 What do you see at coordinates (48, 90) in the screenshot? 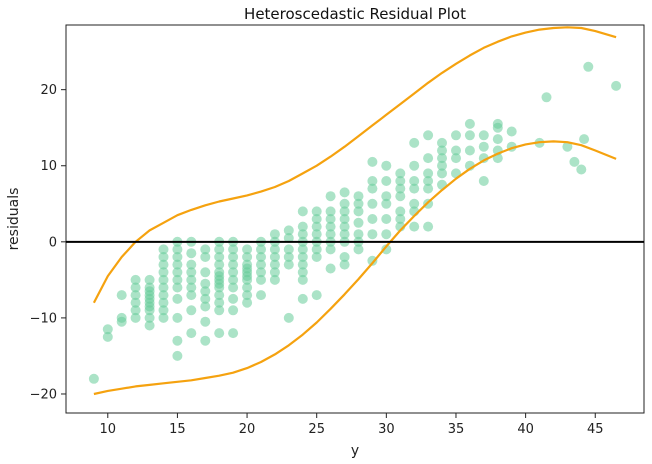
I see `y-tick-label: 20` at bounding box center [48, 90].